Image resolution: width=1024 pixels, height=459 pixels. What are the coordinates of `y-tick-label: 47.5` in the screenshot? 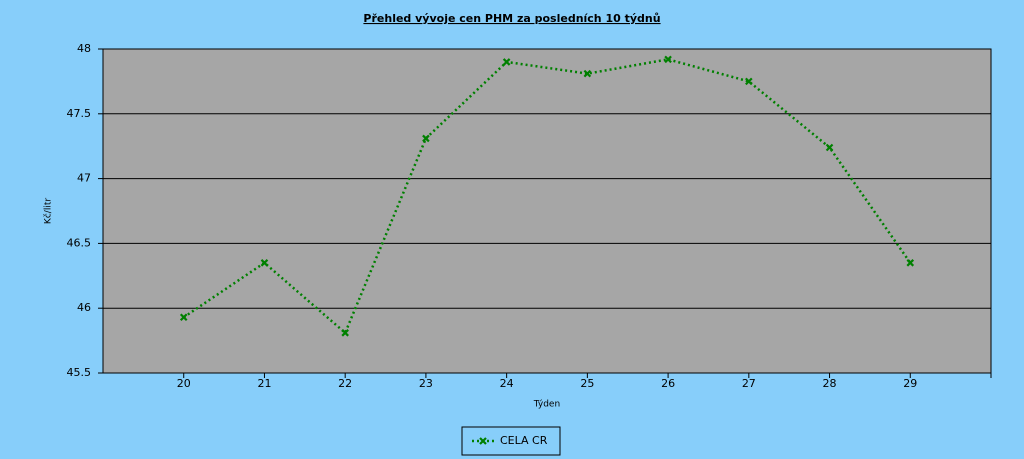 It's located at (79, 113).